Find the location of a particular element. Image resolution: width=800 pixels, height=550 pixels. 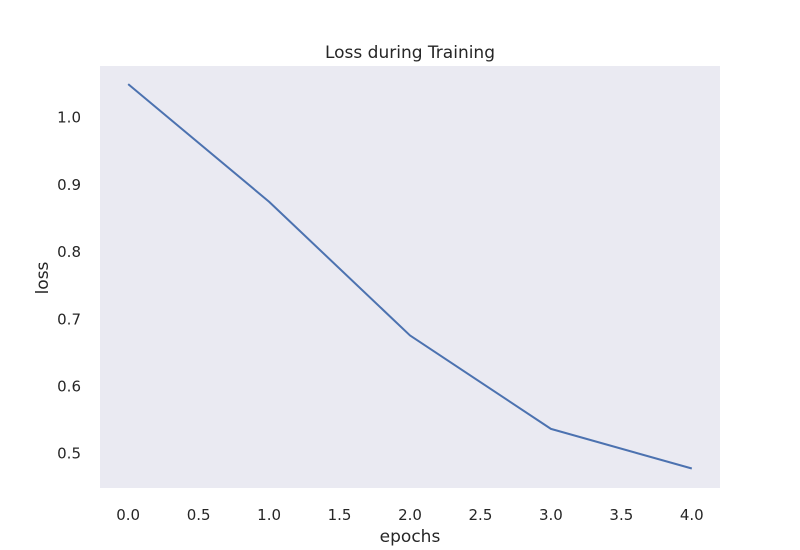

y-axis-label: loss is located at coordinates (43, 277).